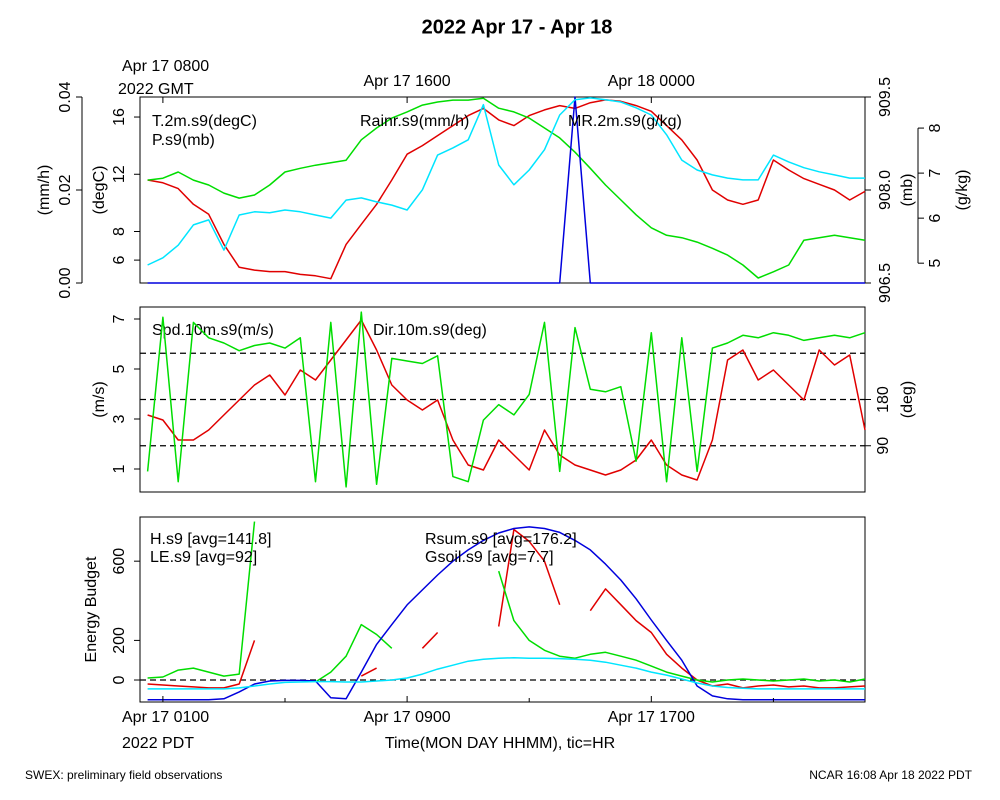 The width and height of the screenshot is (1000, 800). What do you see at coordinates (907, 190) in the screenshot?
I see `axis-title: (mb)` at bounding box center [907, 190].